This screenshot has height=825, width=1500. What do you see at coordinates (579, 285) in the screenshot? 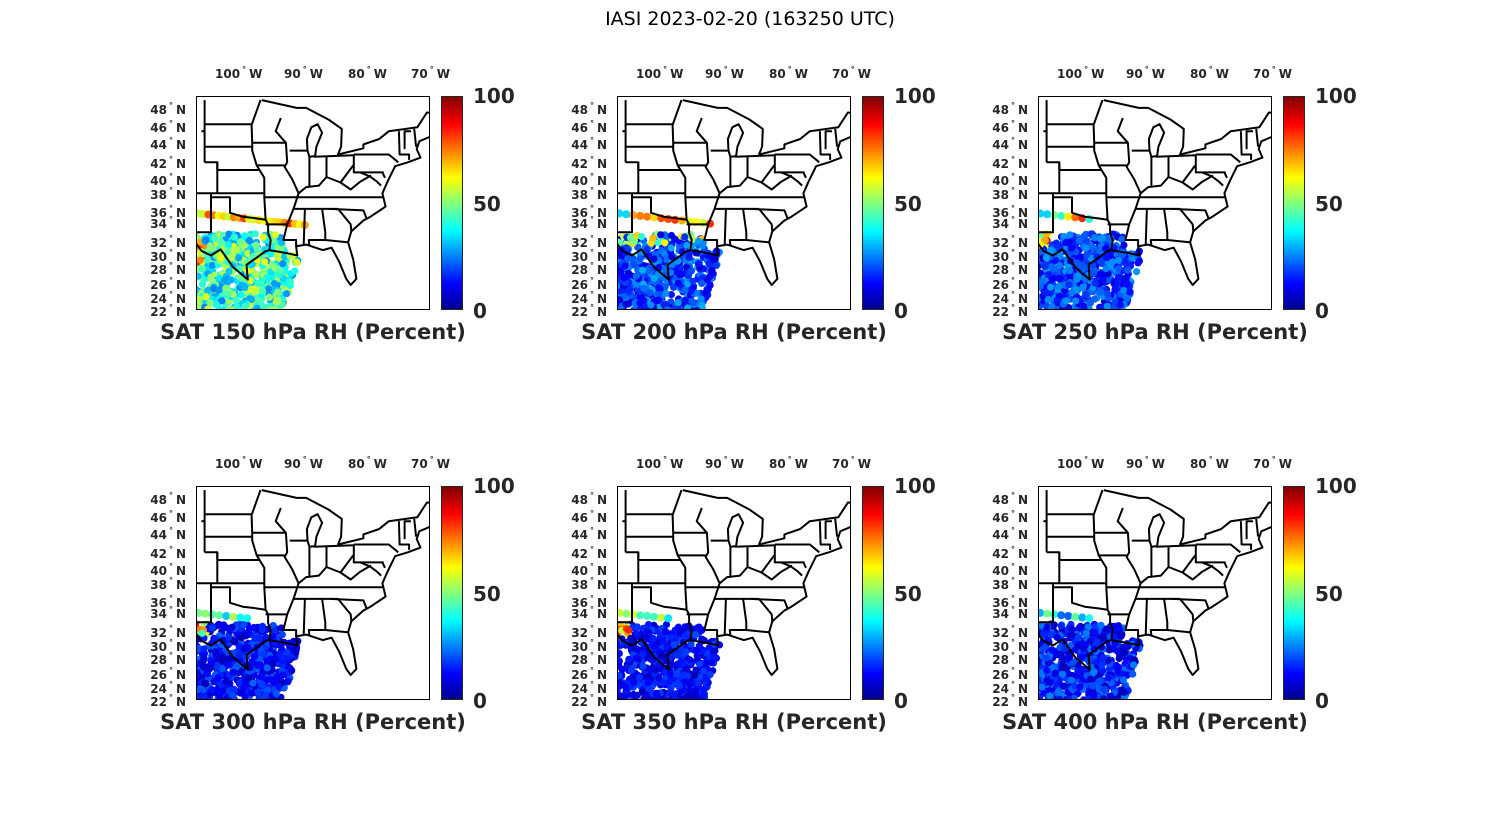
I see `lat-tick-value: 26` at bounding box center [579, 285].